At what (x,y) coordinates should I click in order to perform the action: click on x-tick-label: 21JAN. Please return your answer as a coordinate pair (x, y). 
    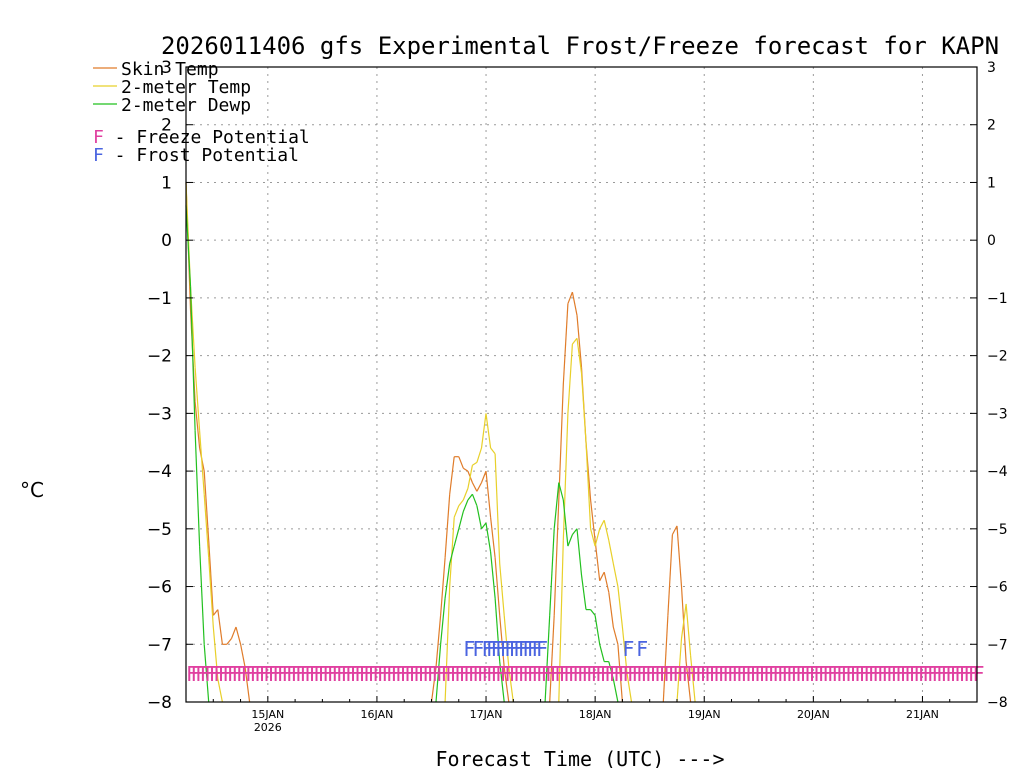
    Looking at the image, I should click on (922, 714).